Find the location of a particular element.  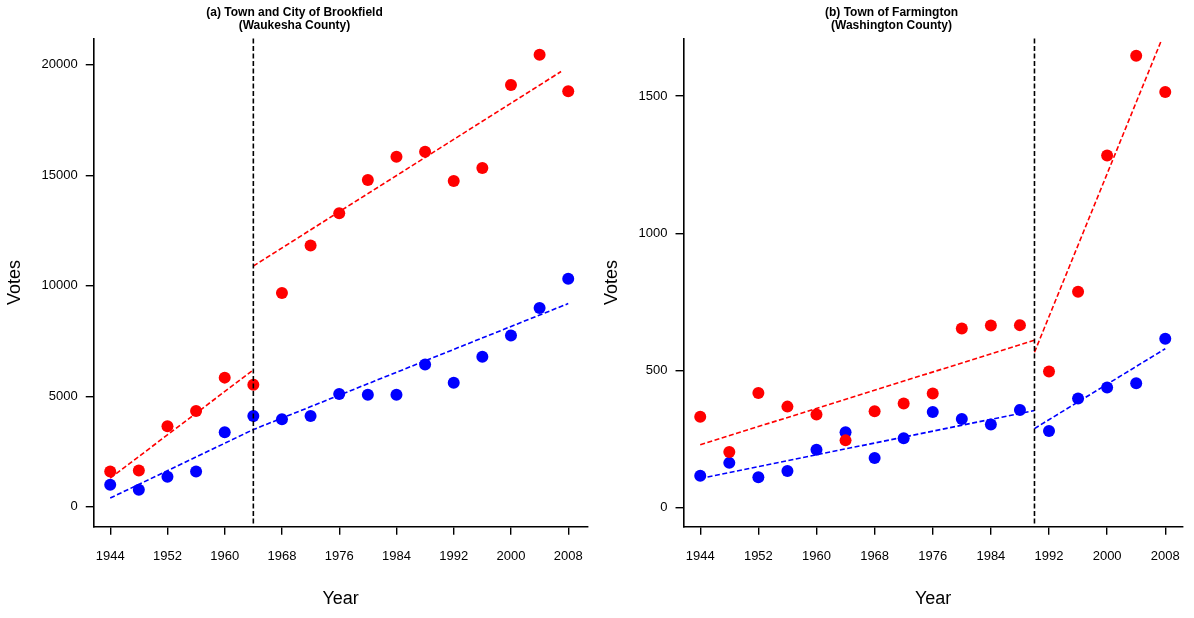

y-tick-label: 10000 is located at coordinates (59, 285).